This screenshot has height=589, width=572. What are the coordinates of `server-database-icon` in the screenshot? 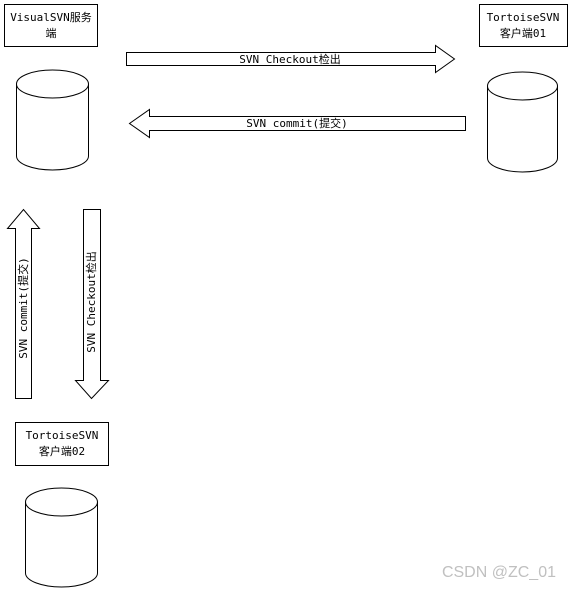 It's located at (52, 120).